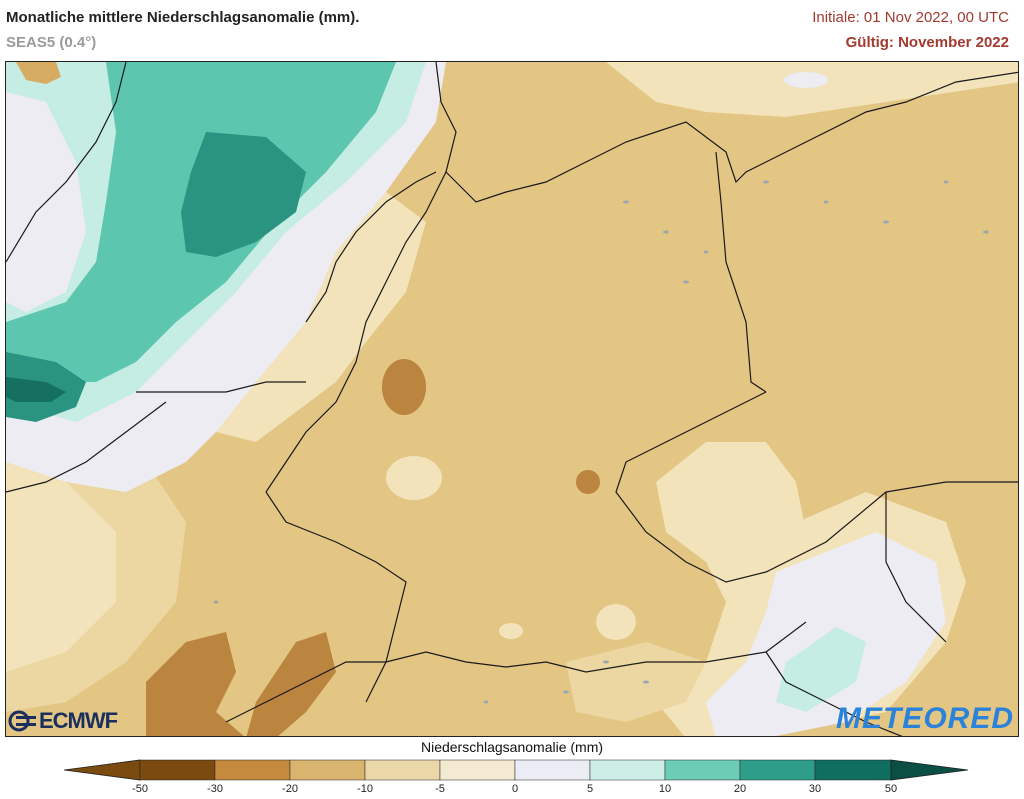  Describe the element at coordinates (51, 42) in the screenshot. I see `model-subtitle: SEAS5 (0.4°)` at that location.